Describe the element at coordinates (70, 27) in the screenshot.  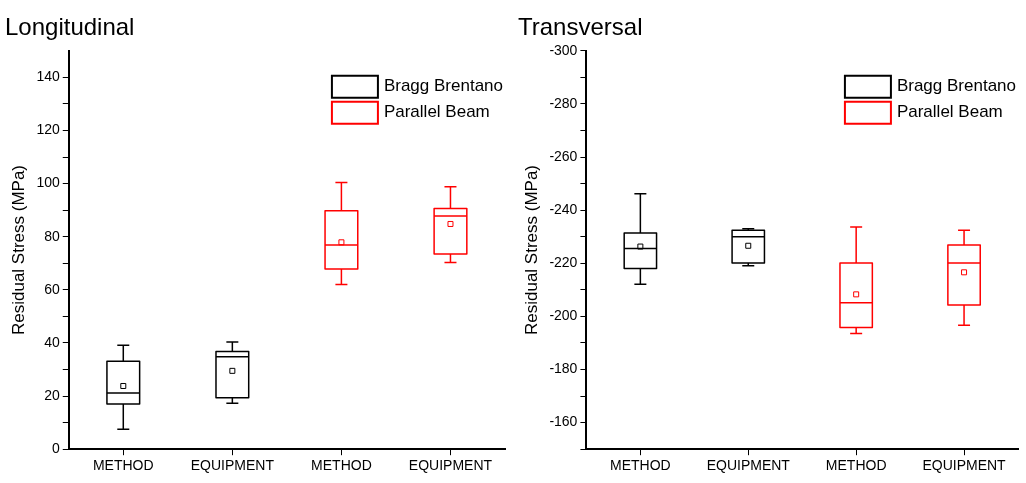
I see `chart-title: Longitudinal` at that location.